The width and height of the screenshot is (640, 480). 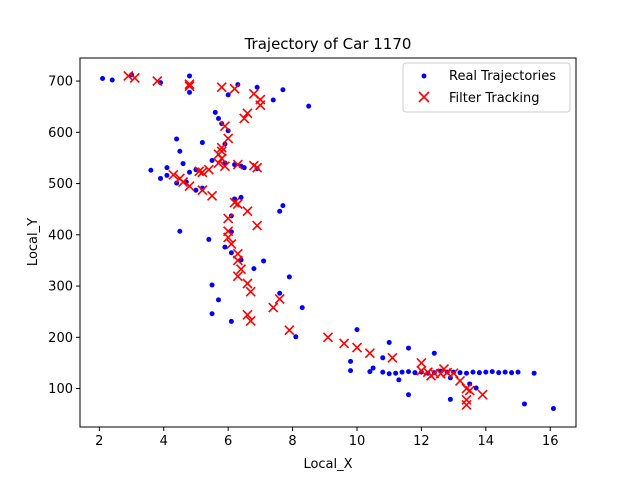 I want to click on y-axis: 100 200 300 400 500 600 700, so click(x=64, y=236).